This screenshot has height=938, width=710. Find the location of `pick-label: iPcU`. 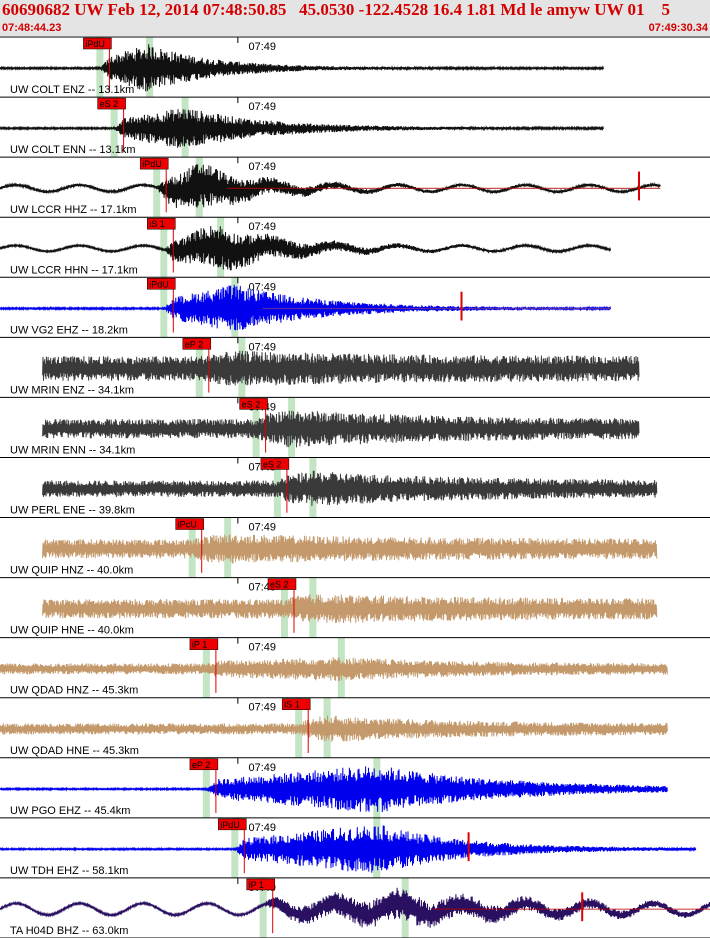

pick-label: iPcU is located at coordinates (187, 525).